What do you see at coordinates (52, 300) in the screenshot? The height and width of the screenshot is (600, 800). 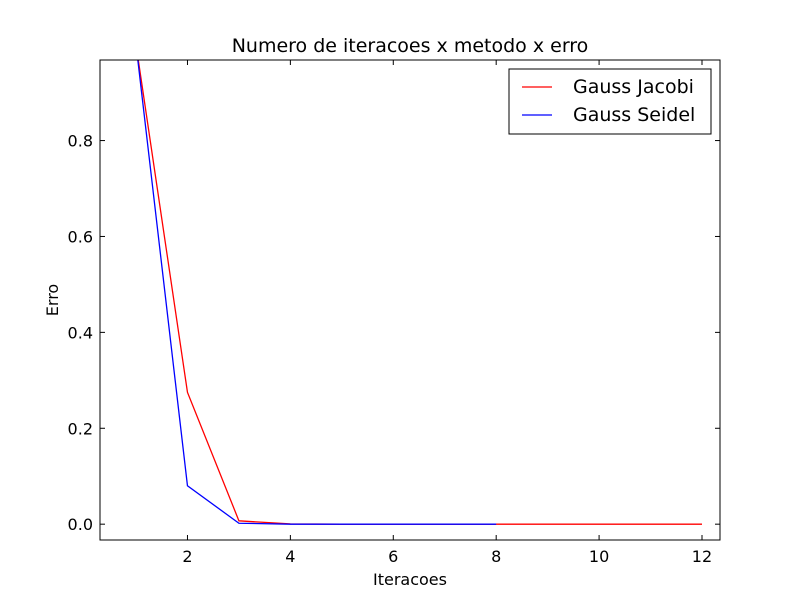 I see `y-axis-label: Erro` at bounding box center [52, 300].